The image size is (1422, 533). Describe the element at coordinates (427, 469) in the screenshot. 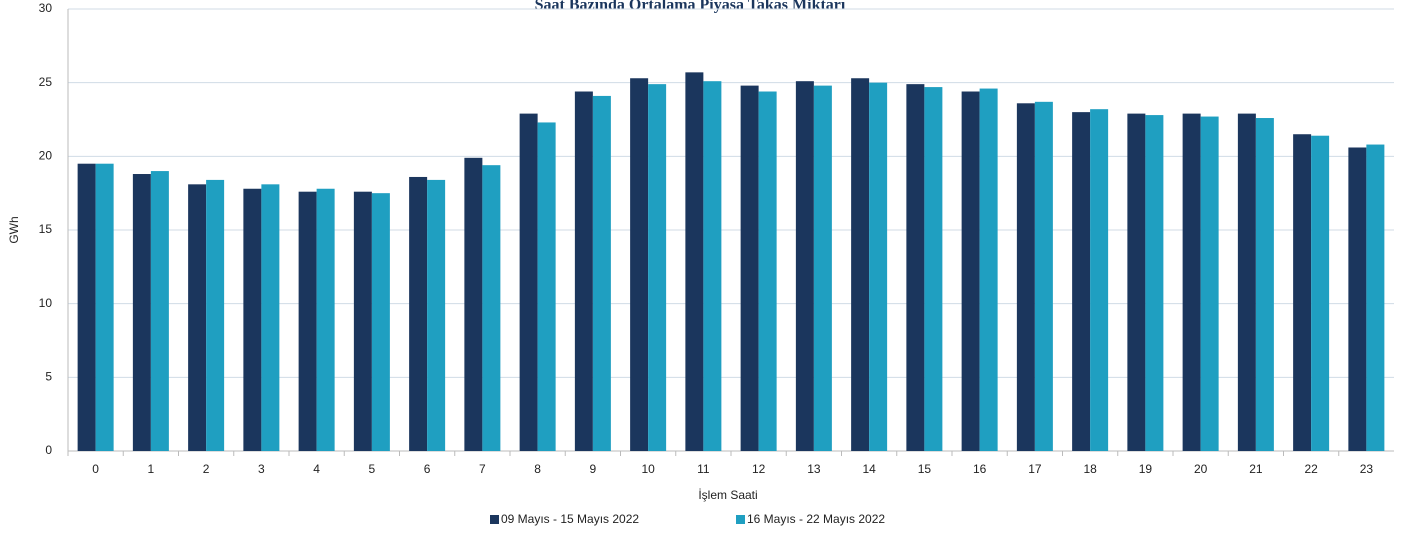

I see `x-tick-label: 6` at that location.